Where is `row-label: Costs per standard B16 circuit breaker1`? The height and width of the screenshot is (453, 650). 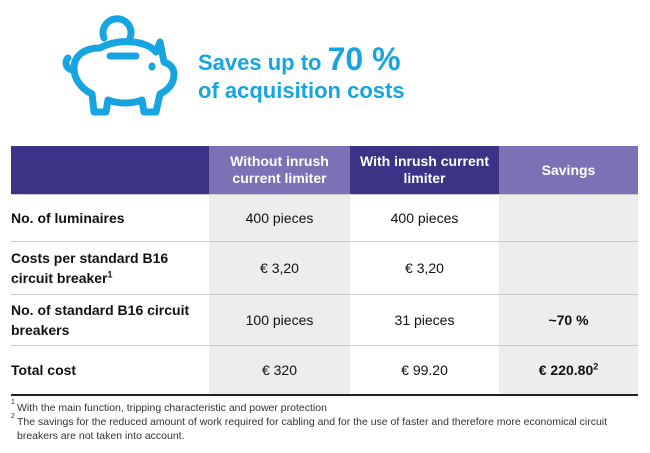
row-label: Costs per standard B16 circuit breaker1 is located at coordinates (110, 268).